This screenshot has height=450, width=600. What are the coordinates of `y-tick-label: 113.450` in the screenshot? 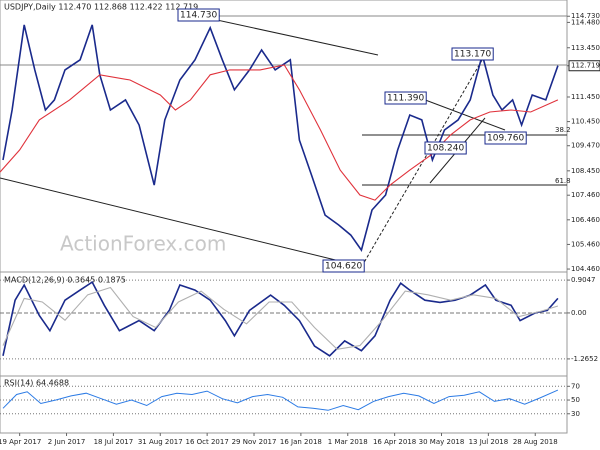 It's located at (585, 48).